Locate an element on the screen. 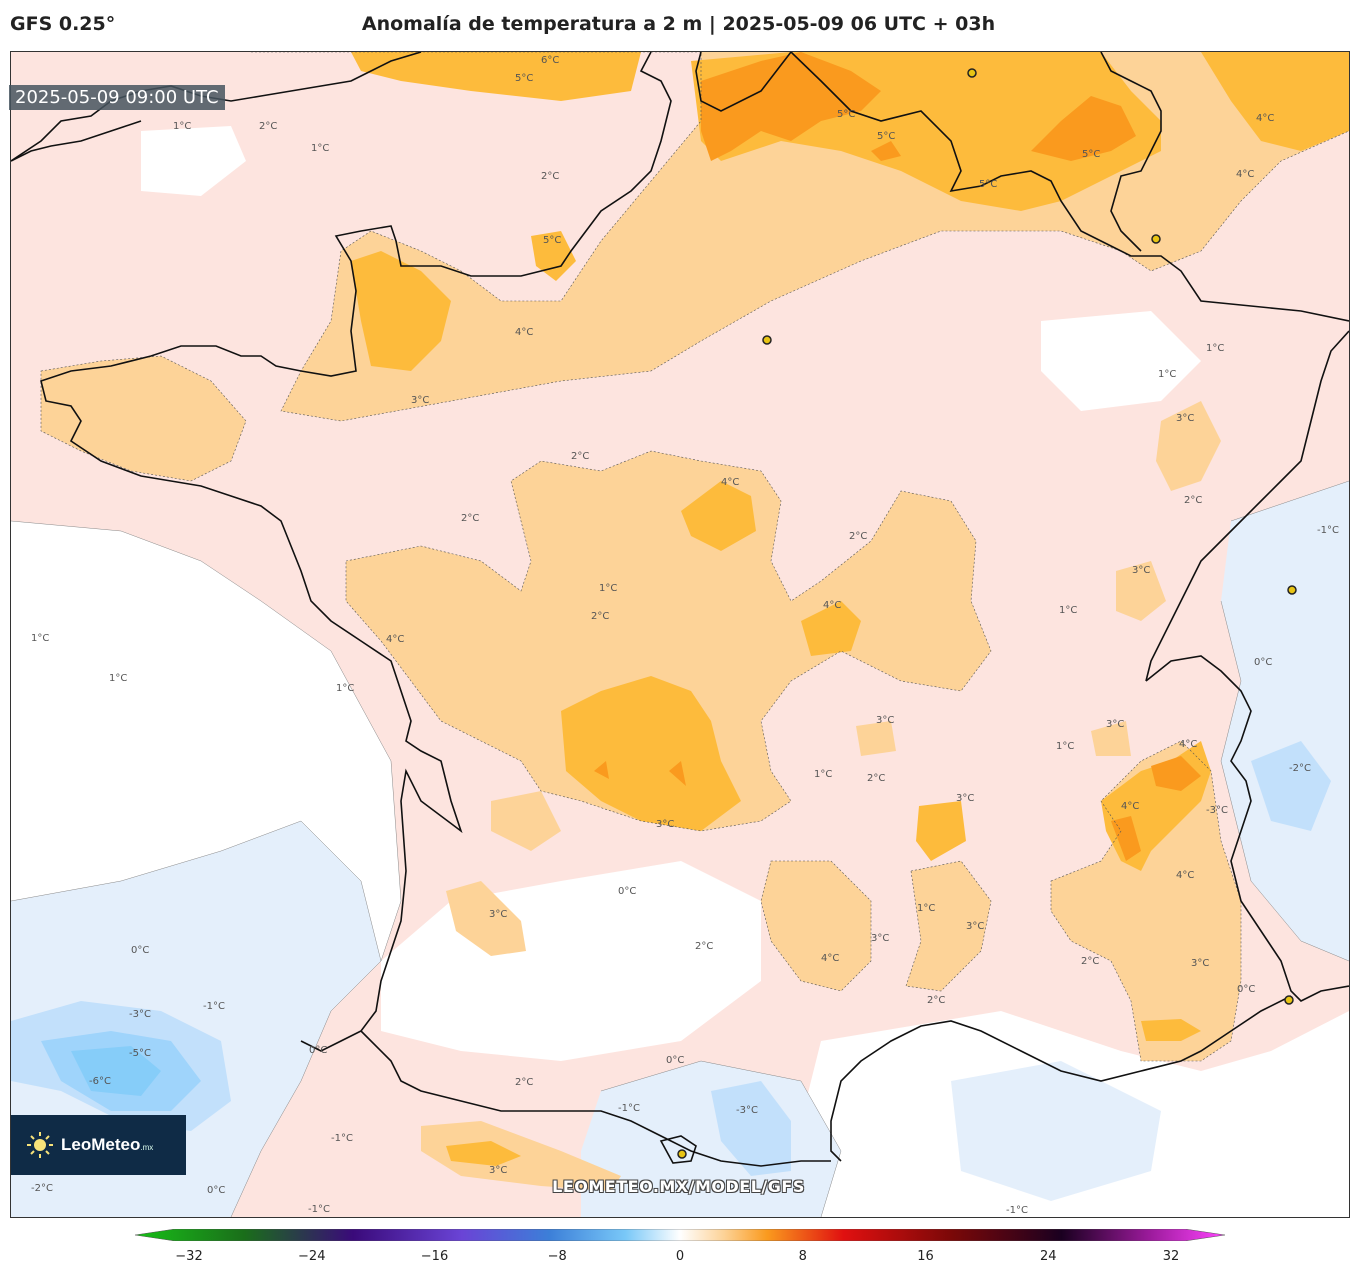 This screenshot has width=1357, height=1264. warmer-zone-seine is located at coordinates (553, 256).